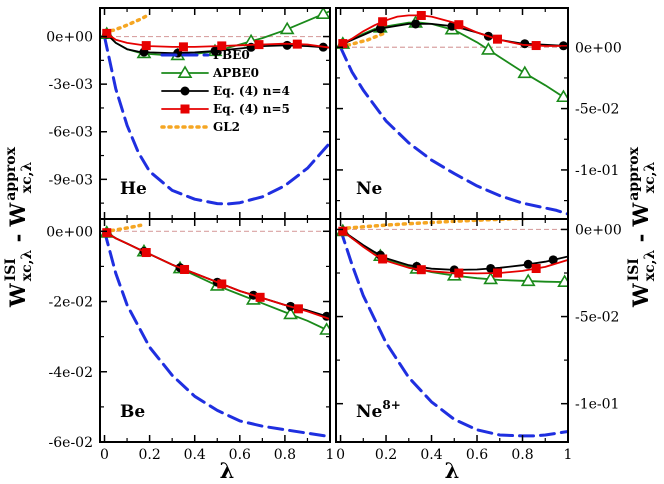  What do you see at coordinates (642, 227) in the screenshot?
I see `y-axis-label-right: WISIxc,λ - Wapproxxc,λ` at bounding box center [642, 227].